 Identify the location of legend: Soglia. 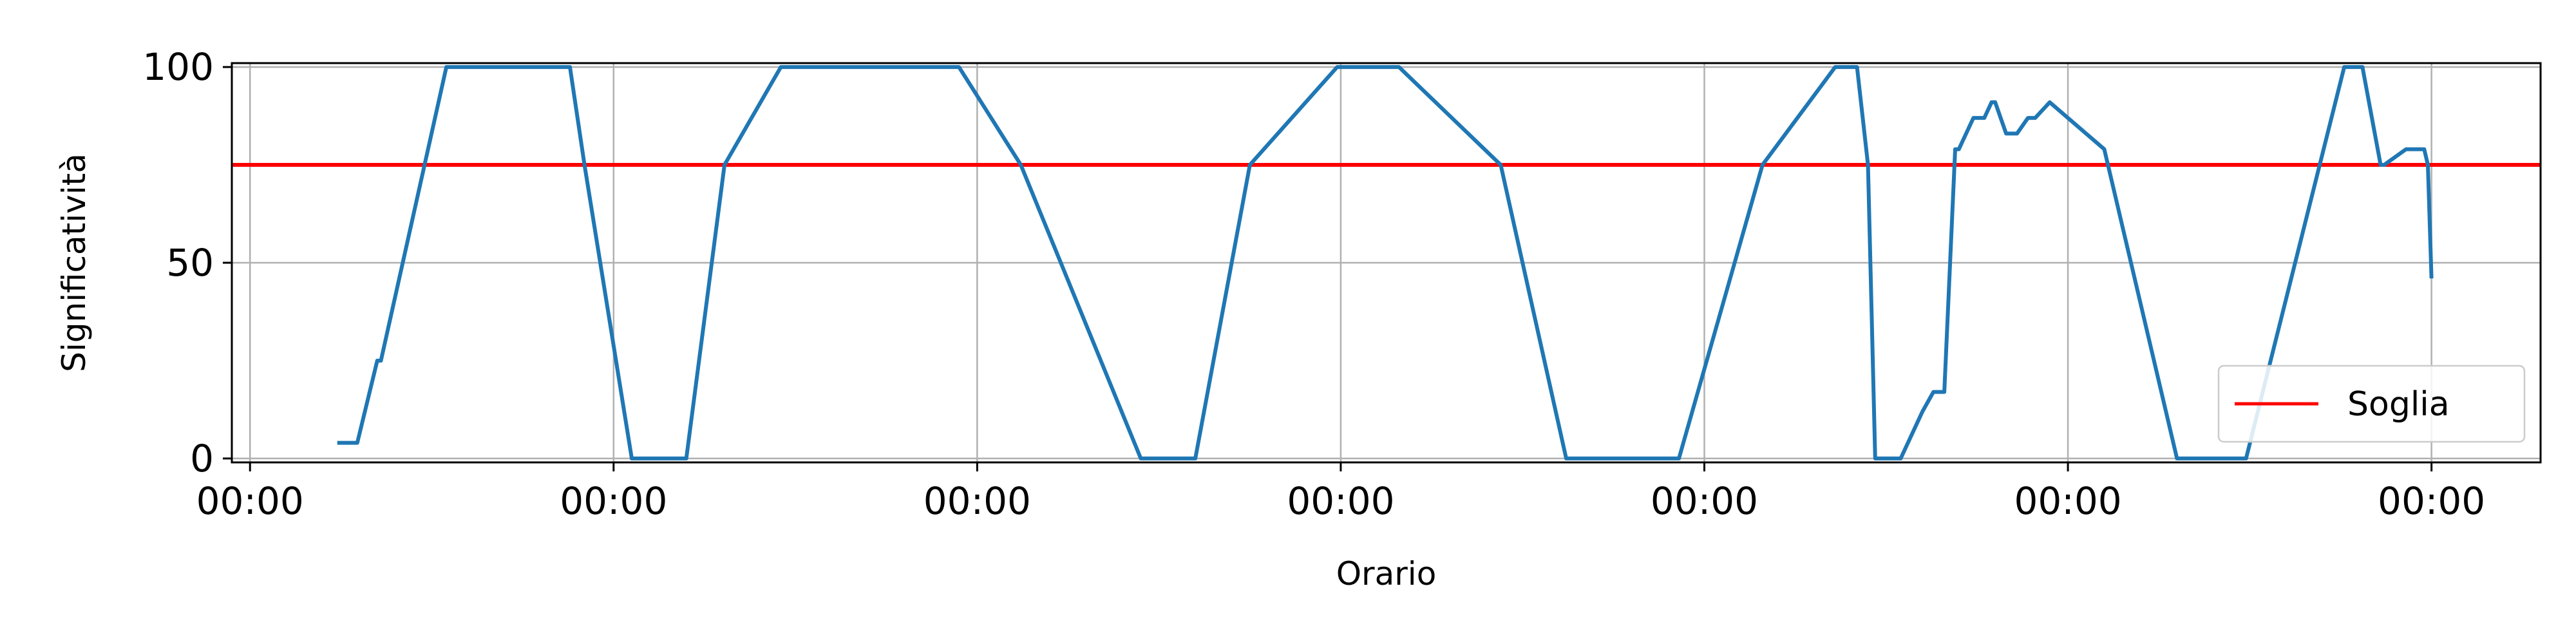
(2371, 404).